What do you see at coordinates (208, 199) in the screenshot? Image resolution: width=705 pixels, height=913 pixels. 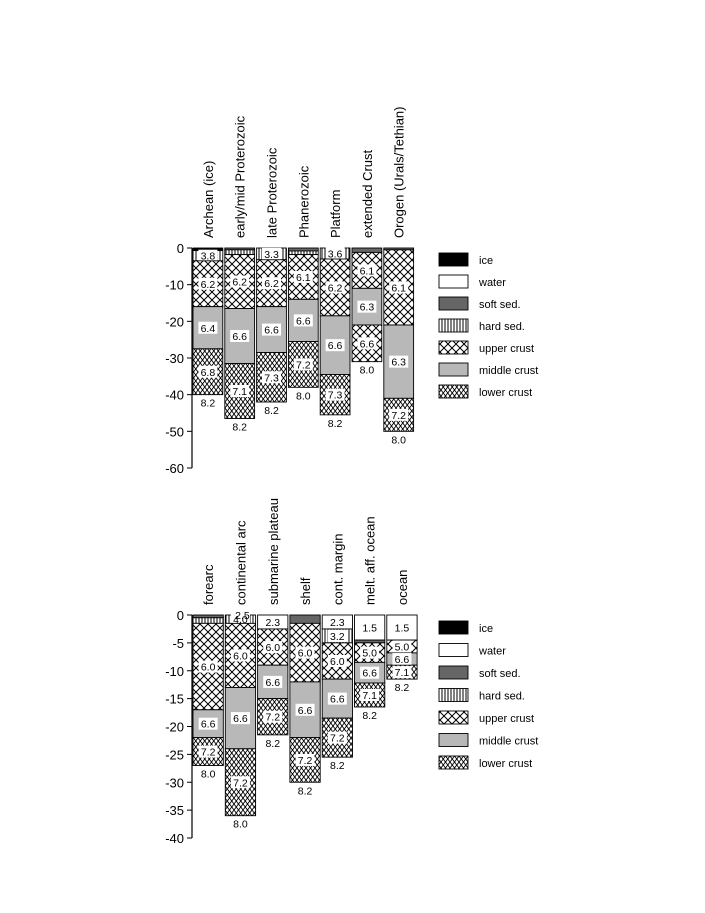 I see `column-name: Archean (ice)` at bounding box center [208, 199].